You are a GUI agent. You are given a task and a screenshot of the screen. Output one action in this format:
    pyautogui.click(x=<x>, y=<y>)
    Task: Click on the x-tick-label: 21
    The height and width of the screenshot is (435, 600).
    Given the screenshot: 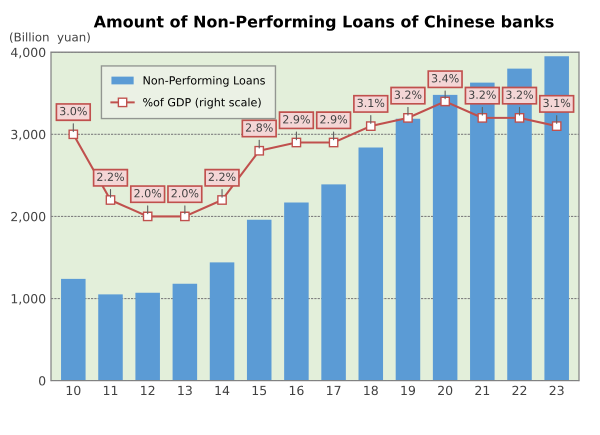 What is the action you would take?
    pyautogui.click(x=482, y=390)
    